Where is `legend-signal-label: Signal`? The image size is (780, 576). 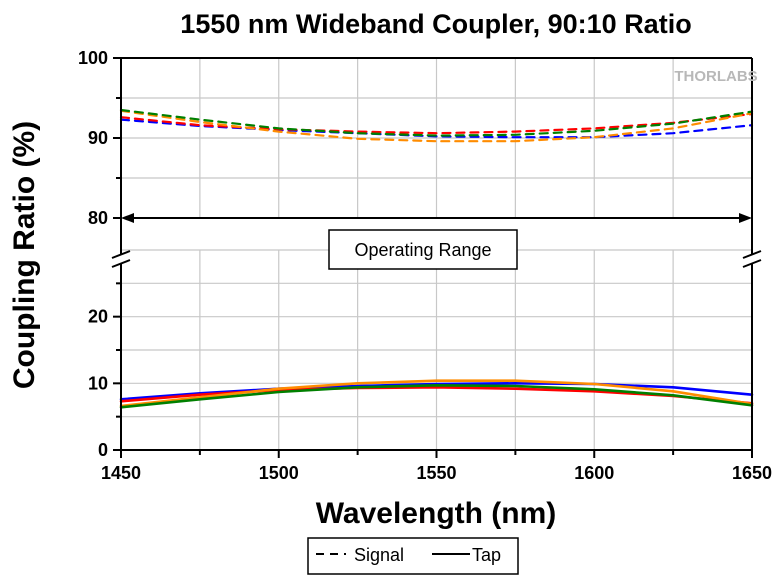
legend-signal-label: Signal is located at coordinates (379, 555).